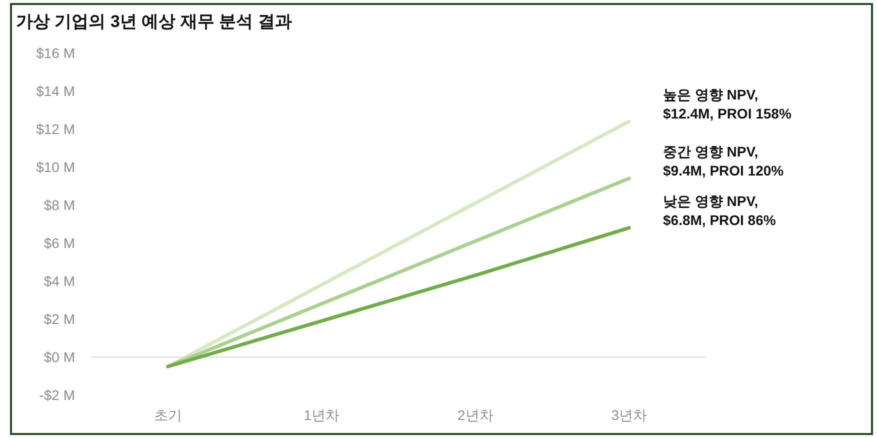 Image resolution: width=877 pixels, height=438 pixels. What do you see at coordinates (727, 104) in the screenshot?
I see `text: 높은 영향 NPV, $12.4M, PROI 158%` at bounding box center [727, 104].